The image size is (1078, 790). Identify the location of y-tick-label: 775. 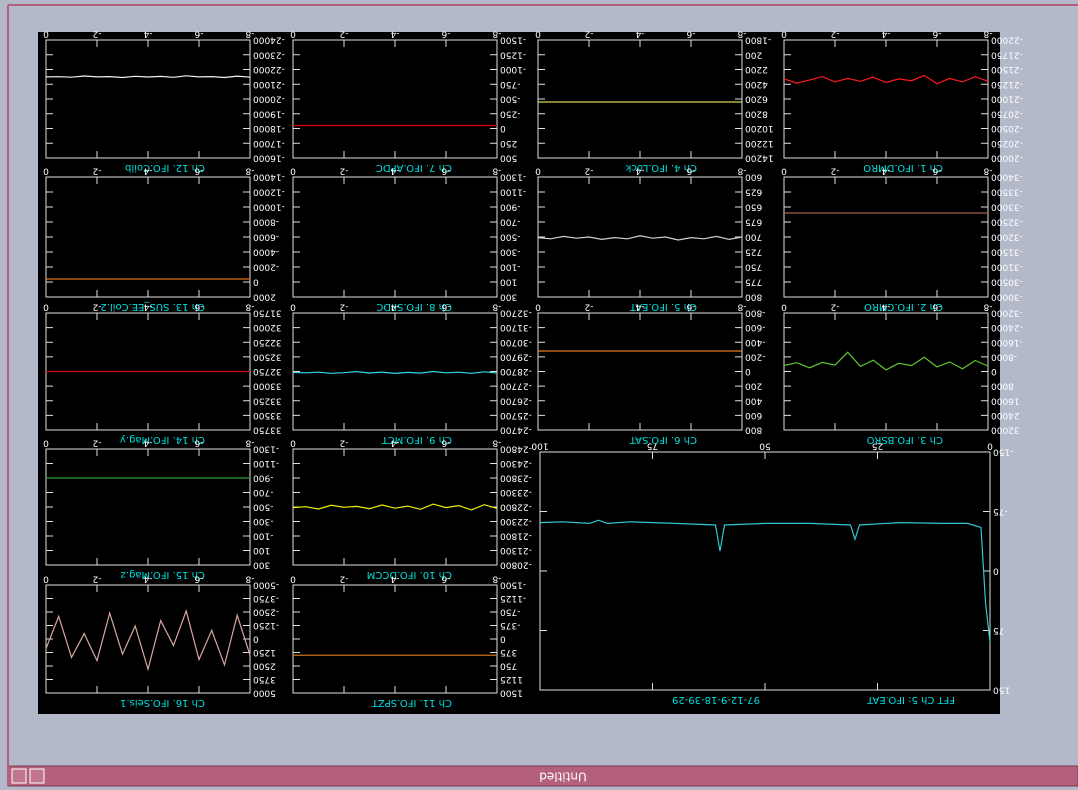
(753, 282).